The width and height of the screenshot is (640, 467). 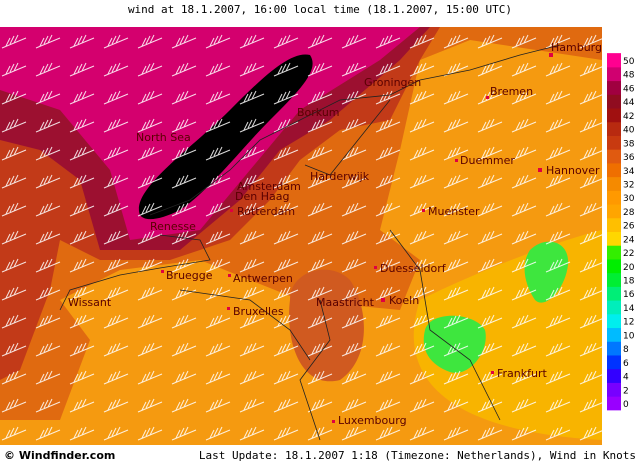 I want to click on city: Rotterdam, so click(x=262, y=211).